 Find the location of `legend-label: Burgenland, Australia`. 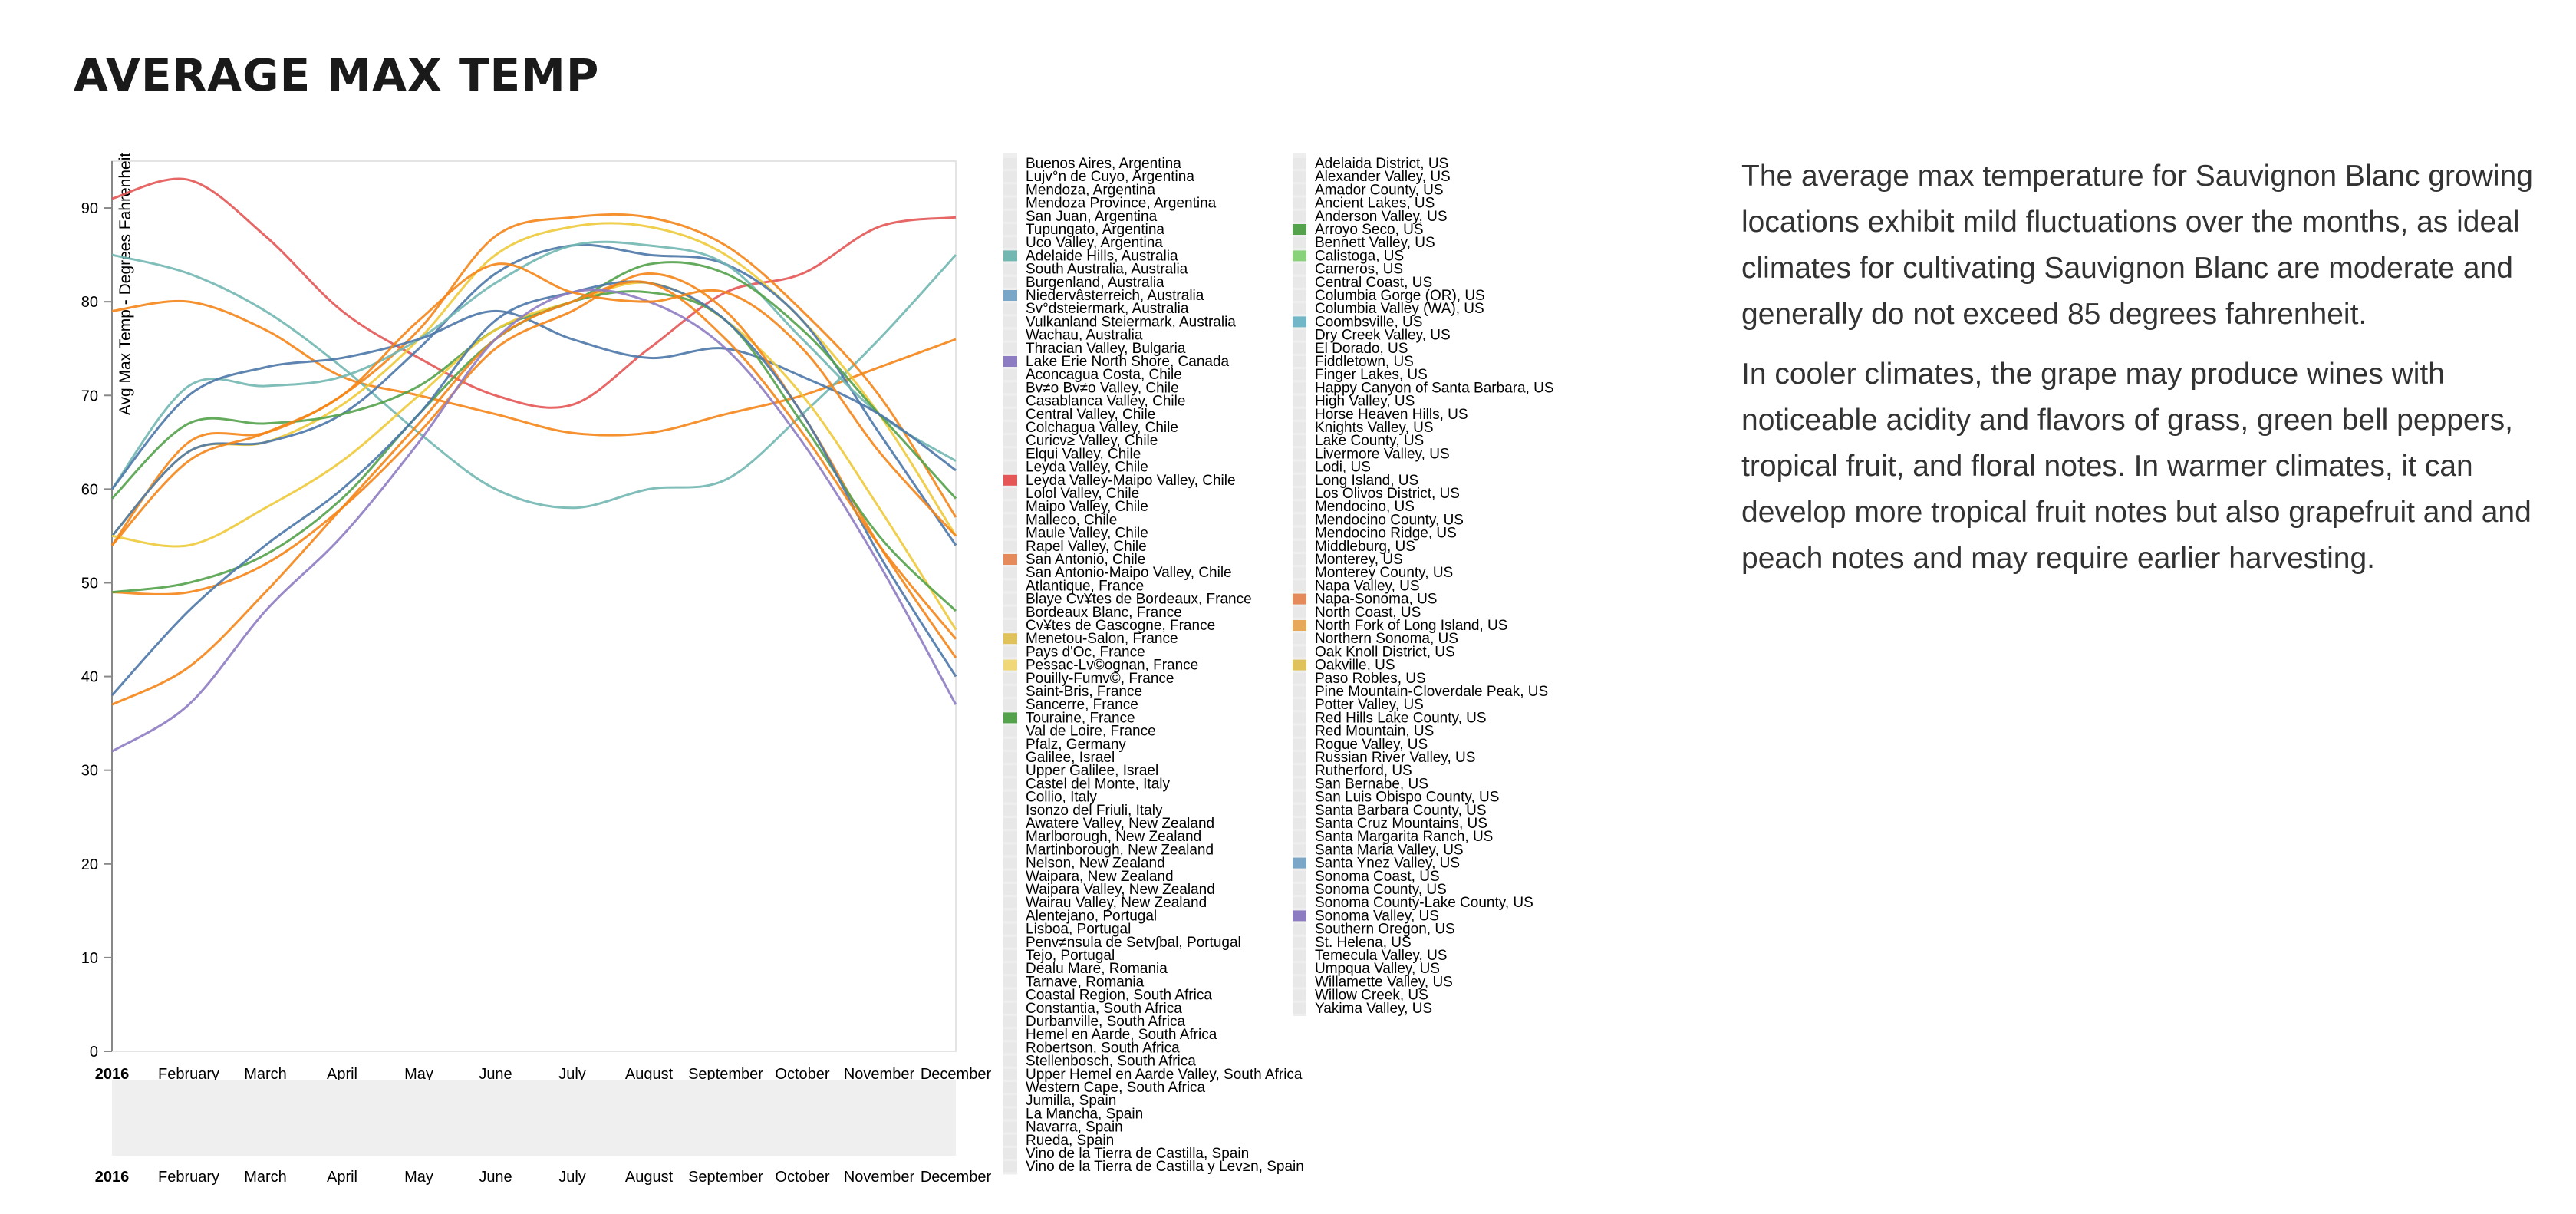

legend-label: Burgenland, Australia is located at coordinates (1095, 283).